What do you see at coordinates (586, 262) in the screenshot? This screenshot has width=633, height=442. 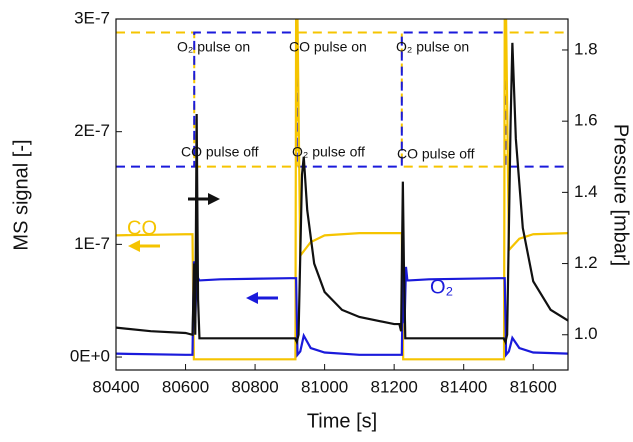 I see `y2-tick-label: 1.2` at bounding box center [586, 262].